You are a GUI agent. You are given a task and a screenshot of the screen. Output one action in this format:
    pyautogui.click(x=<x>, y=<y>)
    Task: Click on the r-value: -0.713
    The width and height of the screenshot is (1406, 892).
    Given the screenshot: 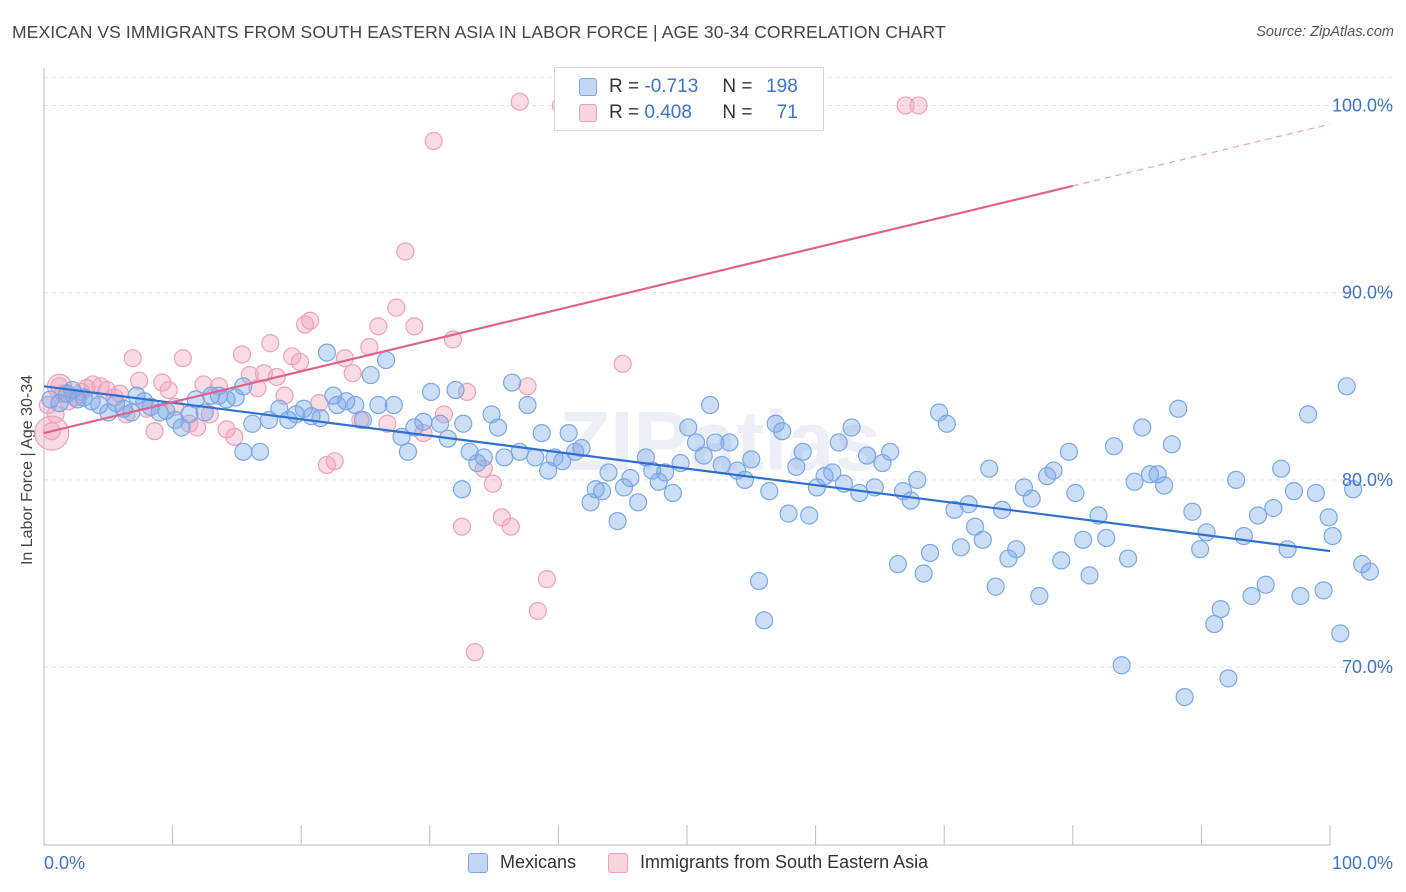 What is the action you would take?
    pyautogui.click(x=671, y=86)
    